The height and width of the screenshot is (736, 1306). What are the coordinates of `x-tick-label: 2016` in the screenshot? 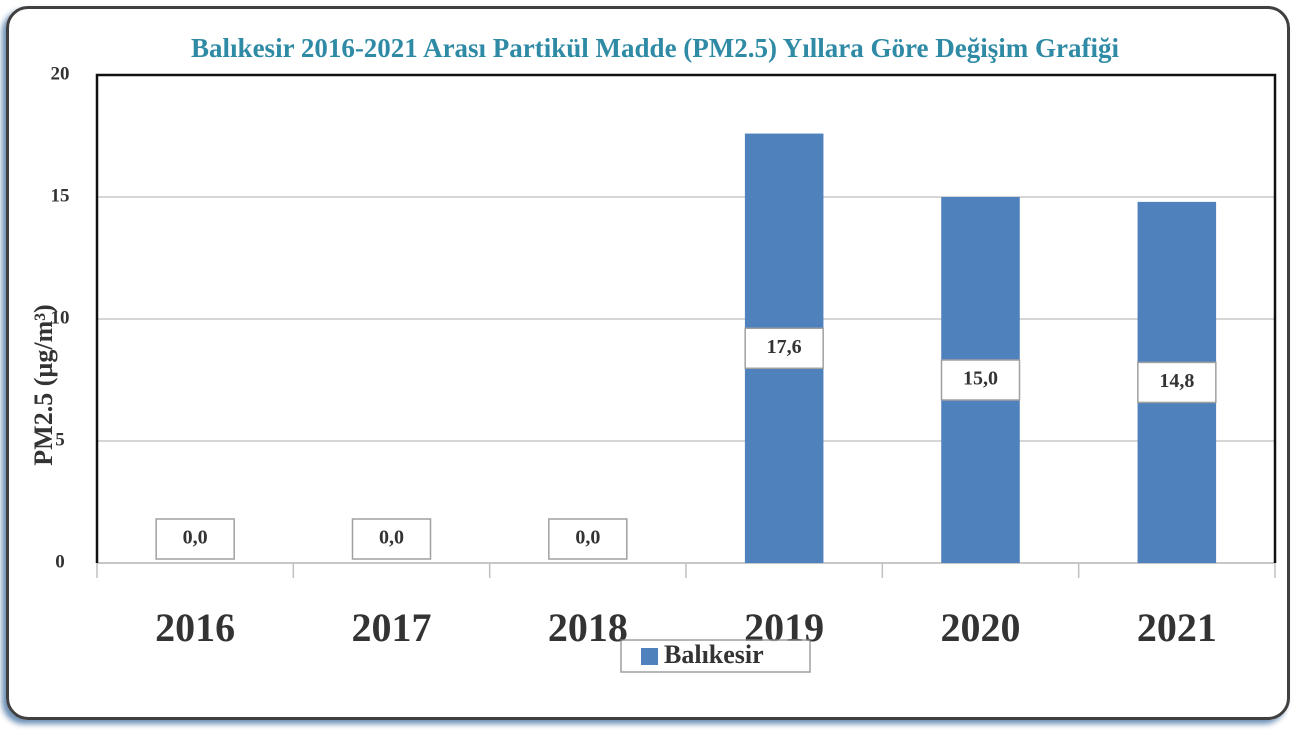 It's located at (195, 627).